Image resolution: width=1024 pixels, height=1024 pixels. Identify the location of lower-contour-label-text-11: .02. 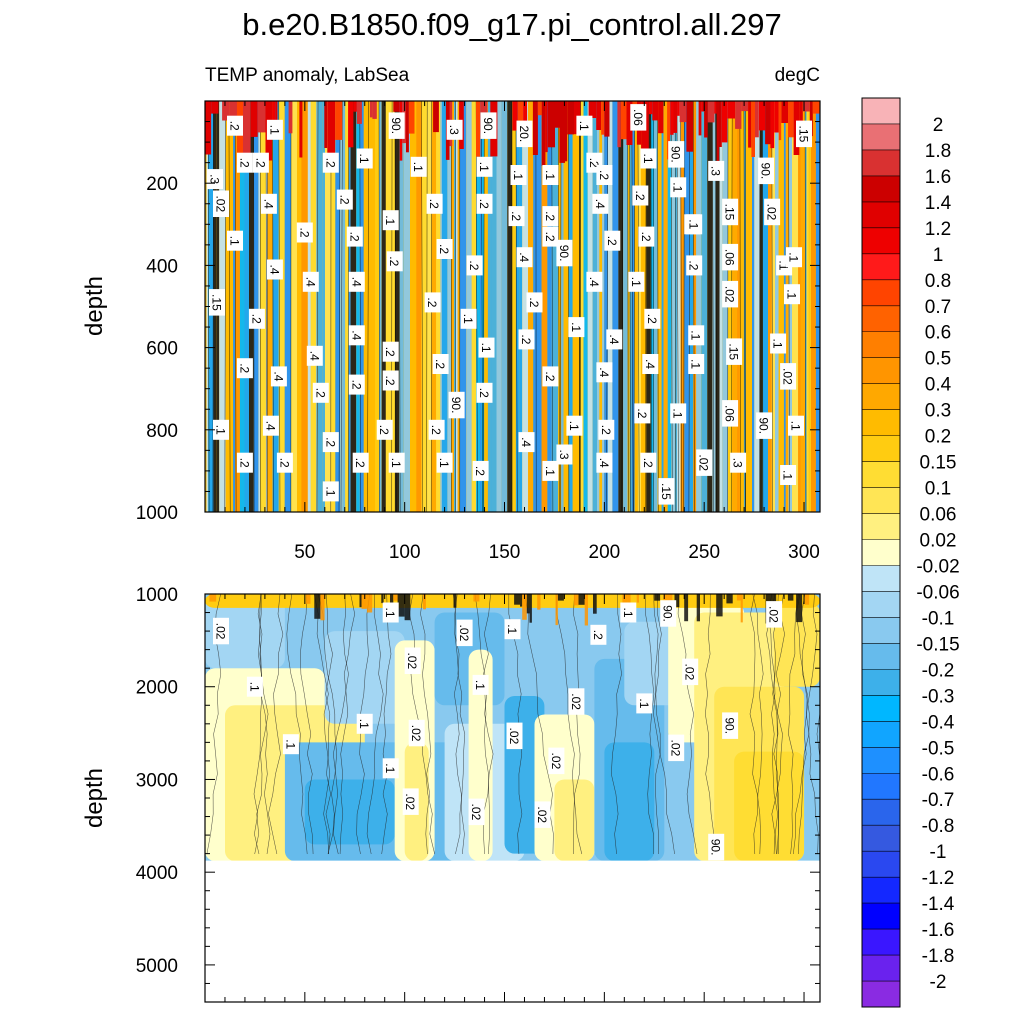
(476, 812).